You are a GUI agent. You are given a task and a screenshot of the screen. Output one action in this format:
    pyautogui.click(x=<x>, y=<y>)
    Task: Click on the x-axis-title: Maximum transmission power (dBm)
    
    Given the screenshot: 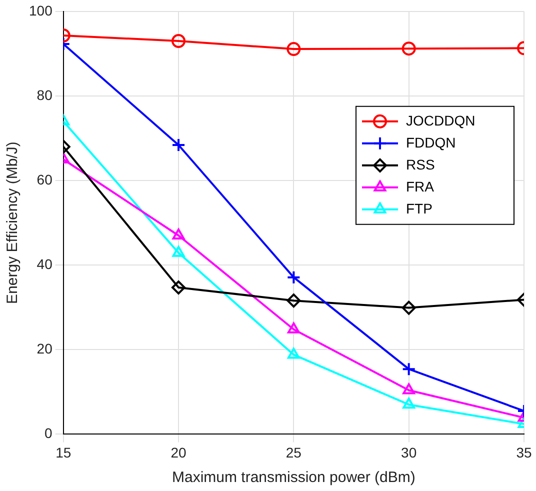 What is the action you would take?
    pyautogui.click(x=294, y=477)
    